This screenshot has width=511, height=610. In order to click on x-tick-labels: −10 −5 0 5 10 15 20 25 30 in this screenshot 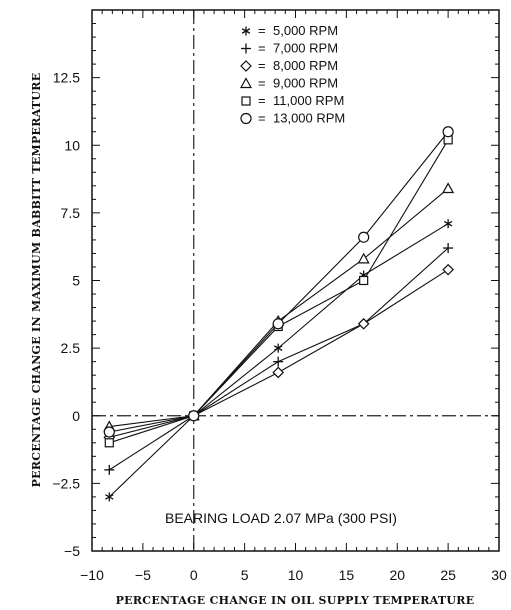, I will do `click(293, 575)`.